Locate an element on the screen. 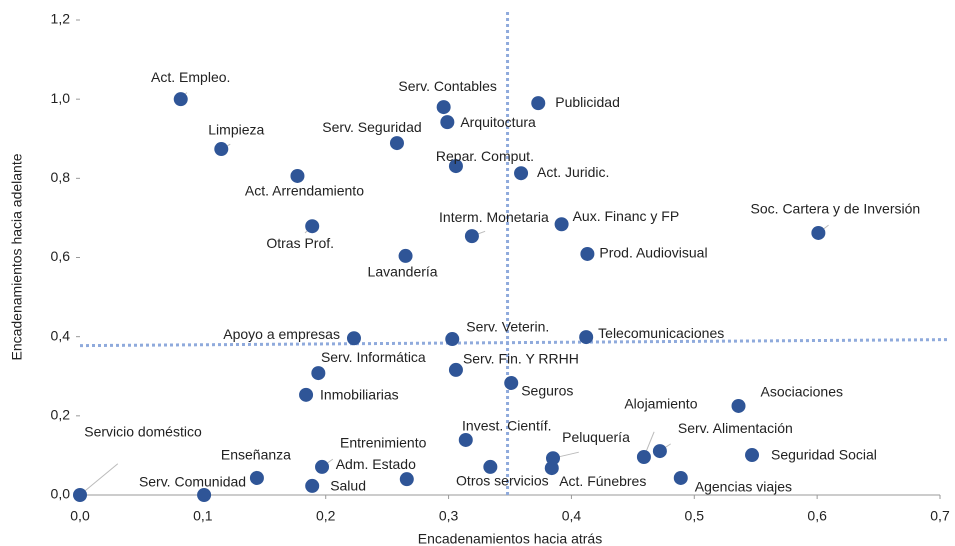 The image size is (955, 546). point-label: Adm. Estado is located at coordinates (376, 464).